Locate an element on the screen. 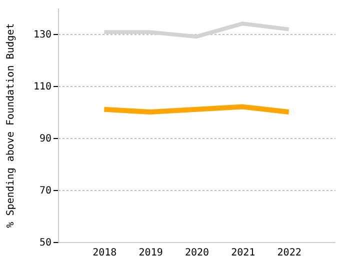 Image resolution: width=350 pixels, height=275 pixels. line-series is located at coordinates (196, 30).